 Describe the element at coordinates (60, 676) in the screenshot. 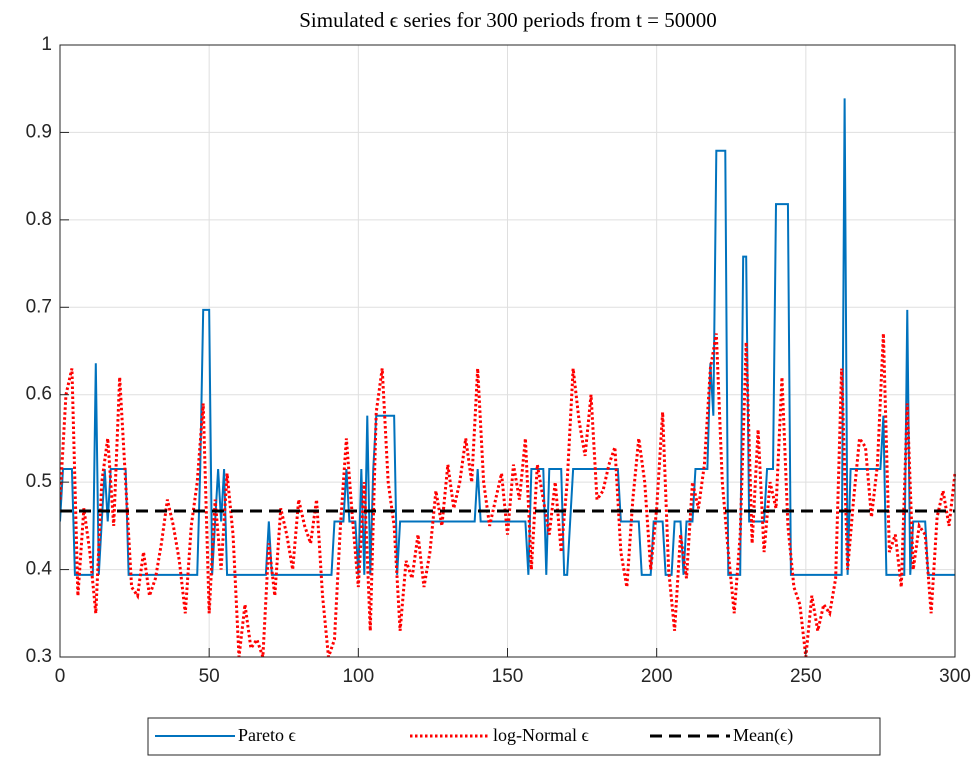

I see `x-tick-label: 0` at that location.